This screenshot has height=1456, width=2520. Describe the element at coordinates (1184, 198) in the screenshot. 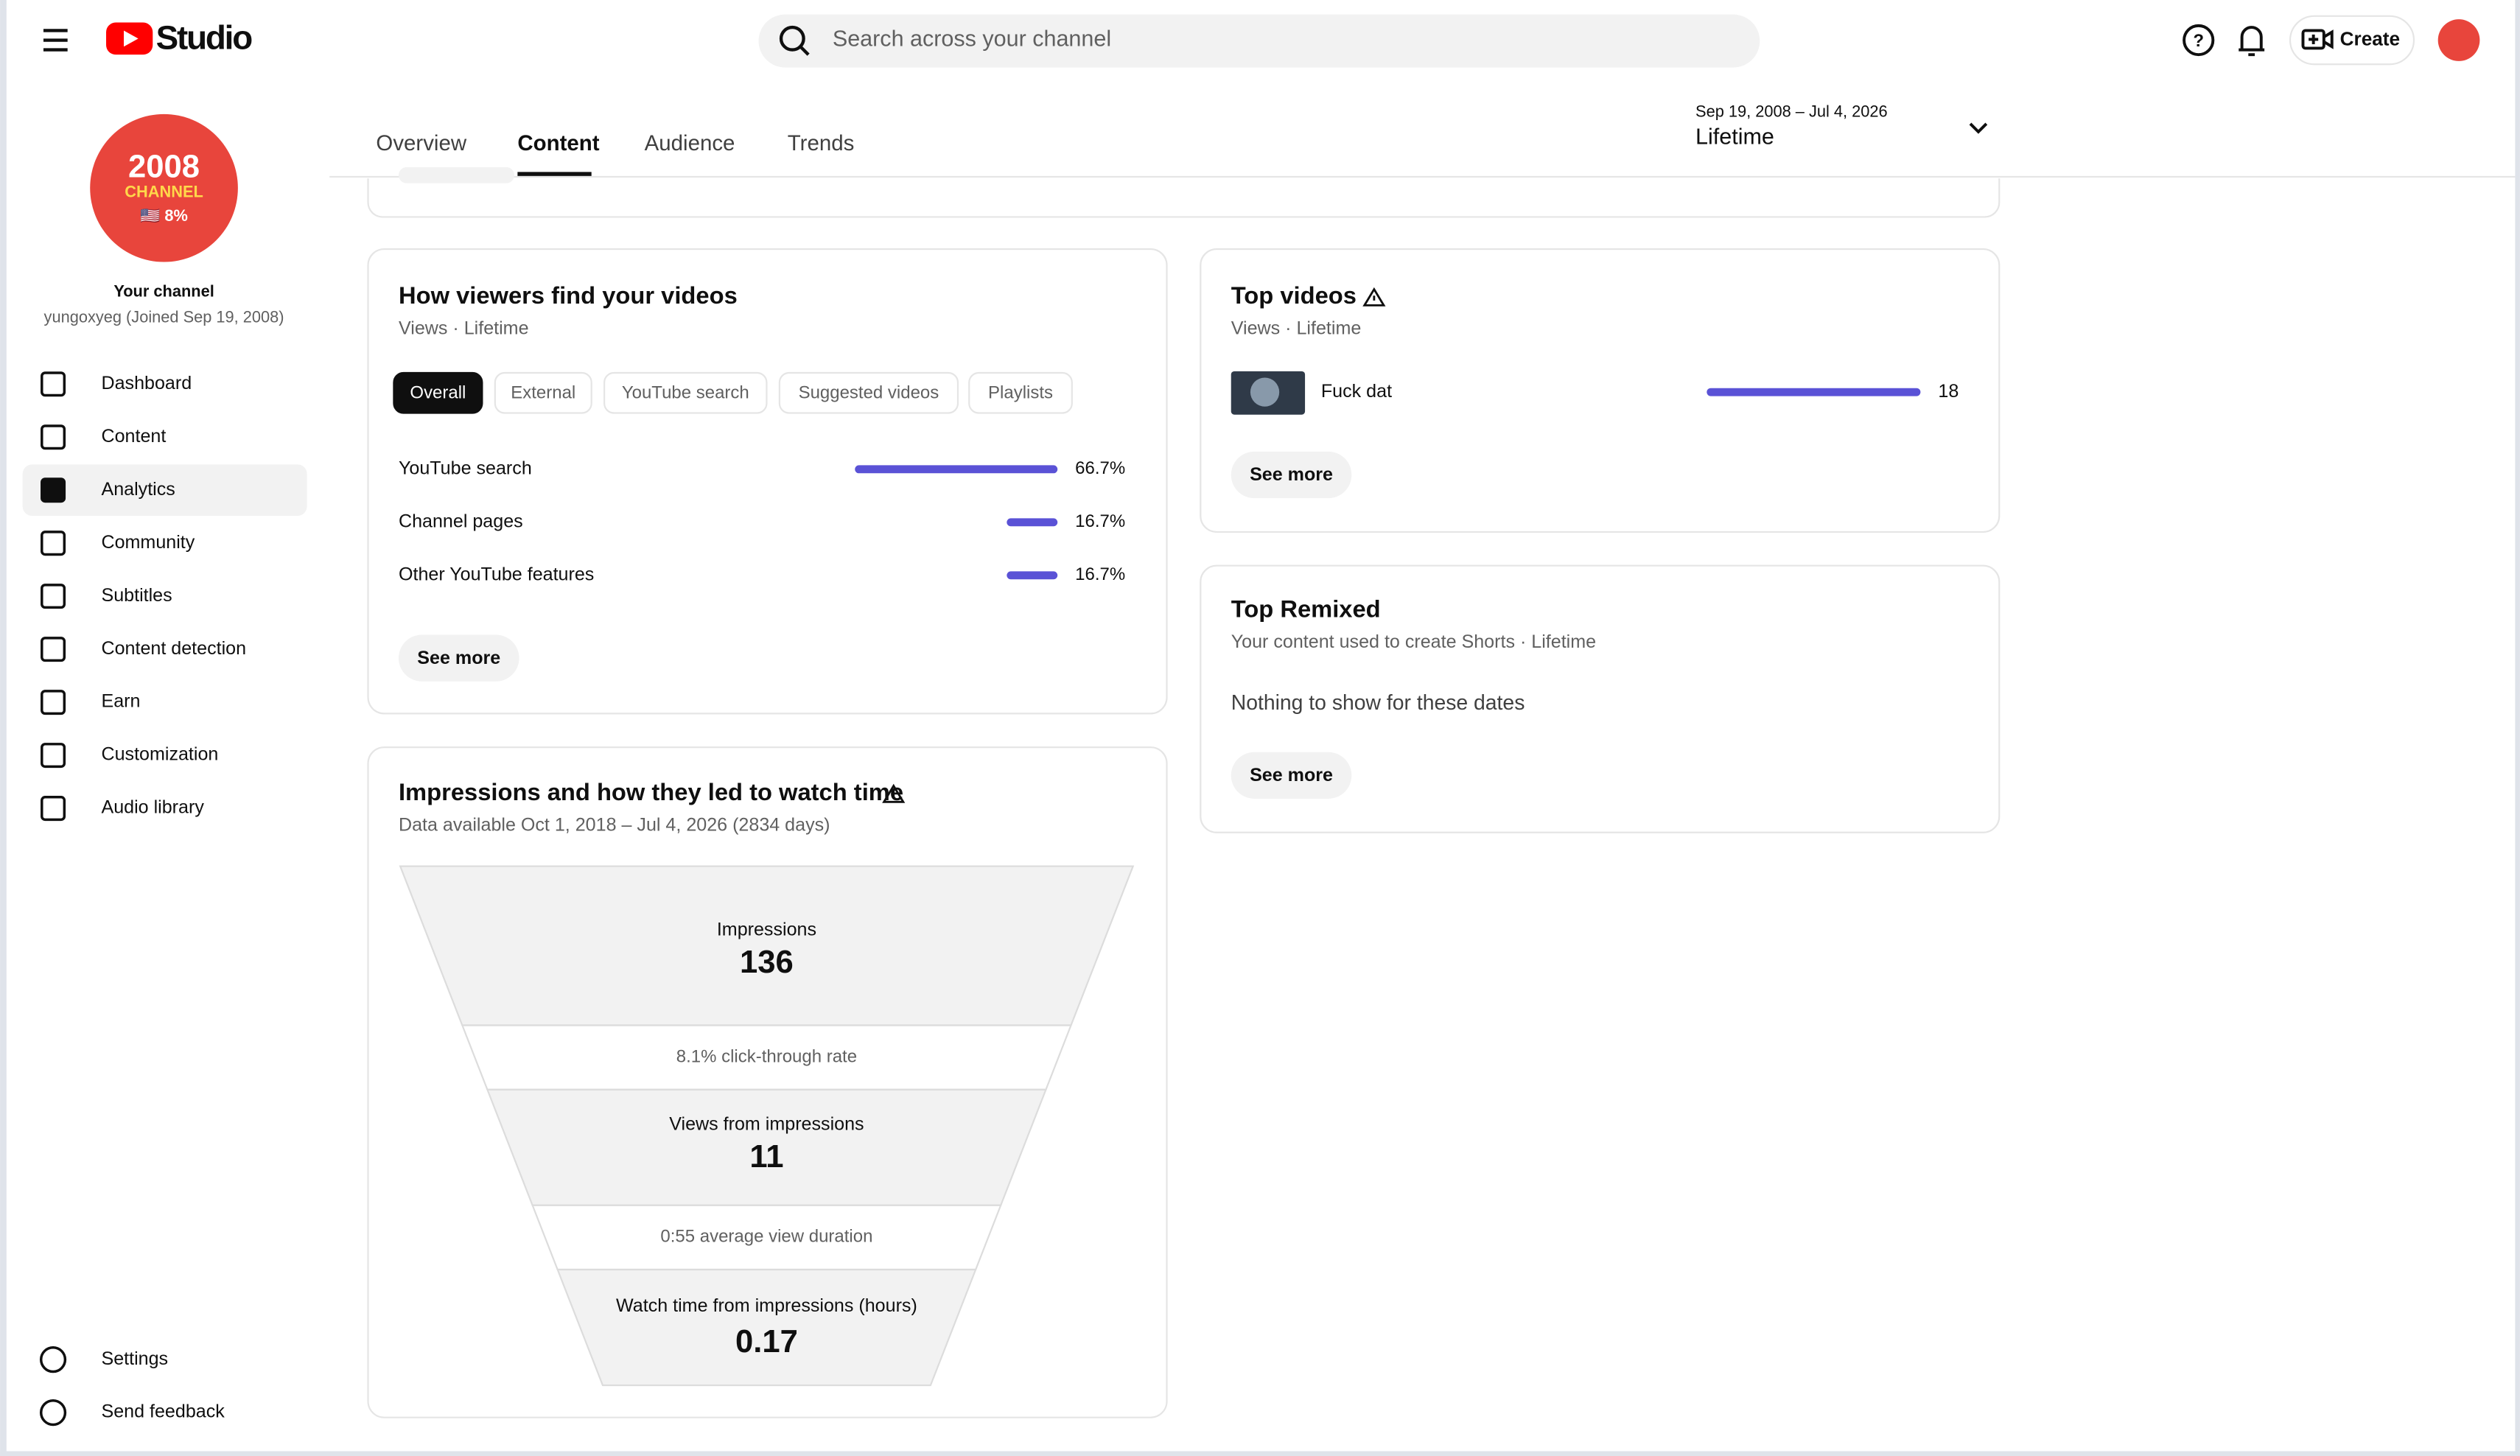

I see `card-partial` at that location.